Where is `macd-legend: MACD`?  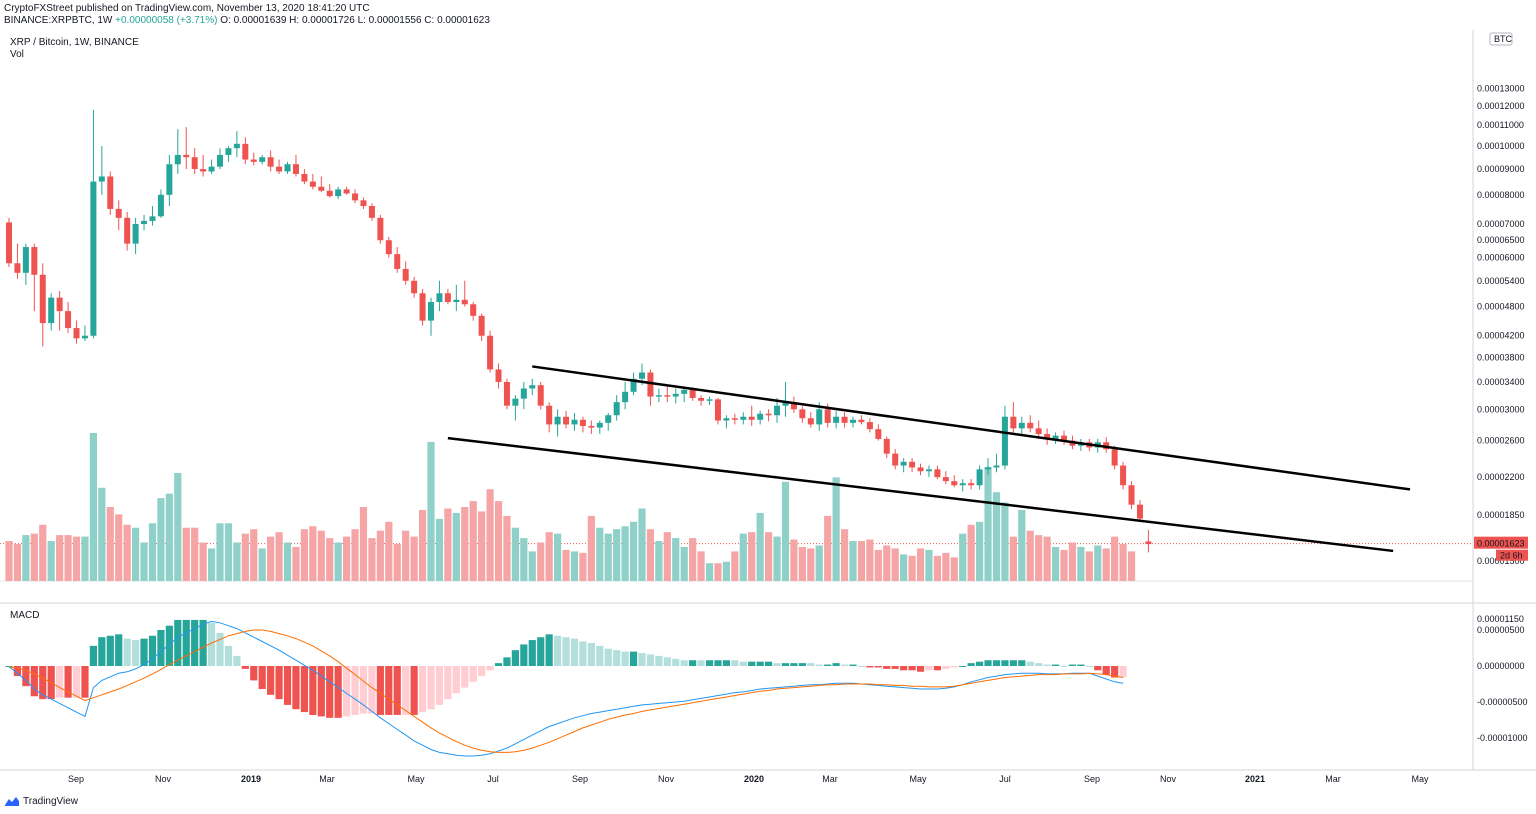 macd-legend: MACD is located at coordinates (25, 615).